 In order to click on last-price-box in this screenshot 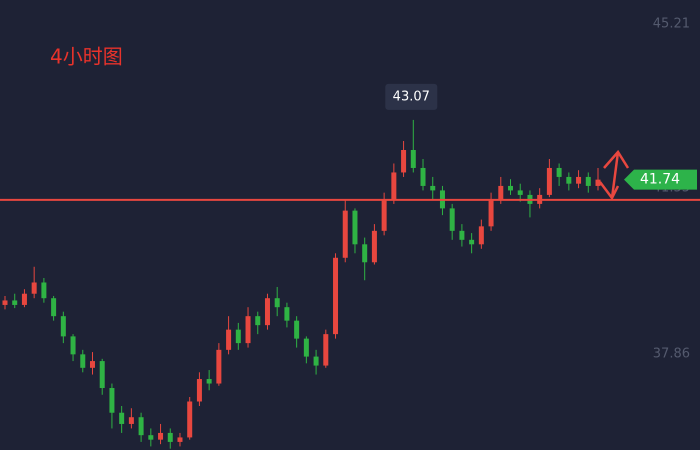, I will do `click(660, 179)`.